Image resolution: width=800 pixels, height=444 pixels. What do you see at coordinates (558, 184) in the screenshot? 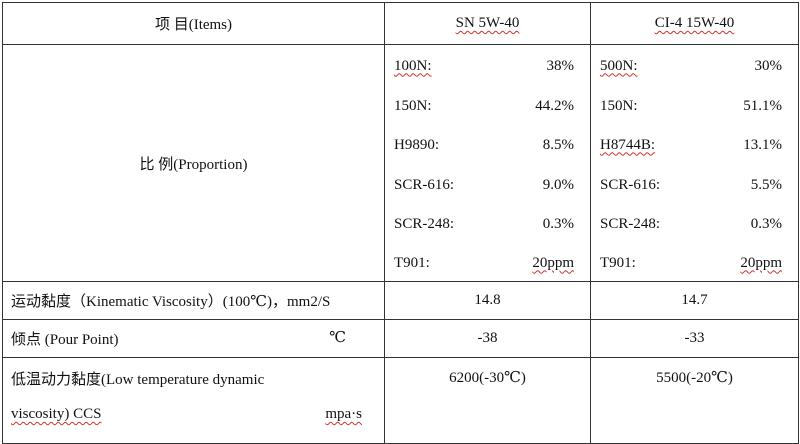
I see `component-value: 9.0%` at bounding box center [558, 184].